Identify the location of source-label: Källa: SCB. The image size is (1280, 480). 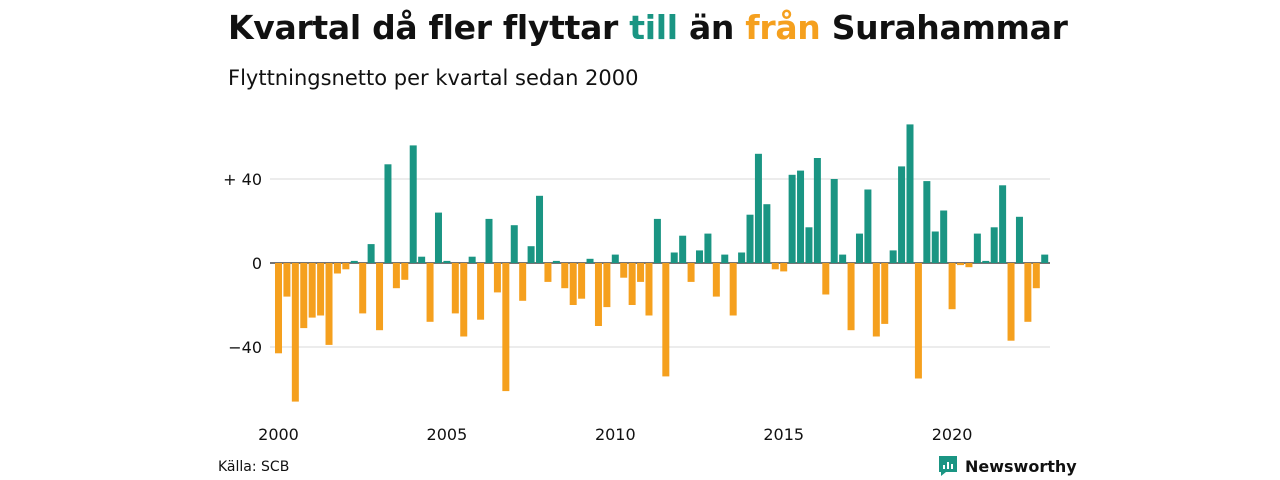
(254, 467).